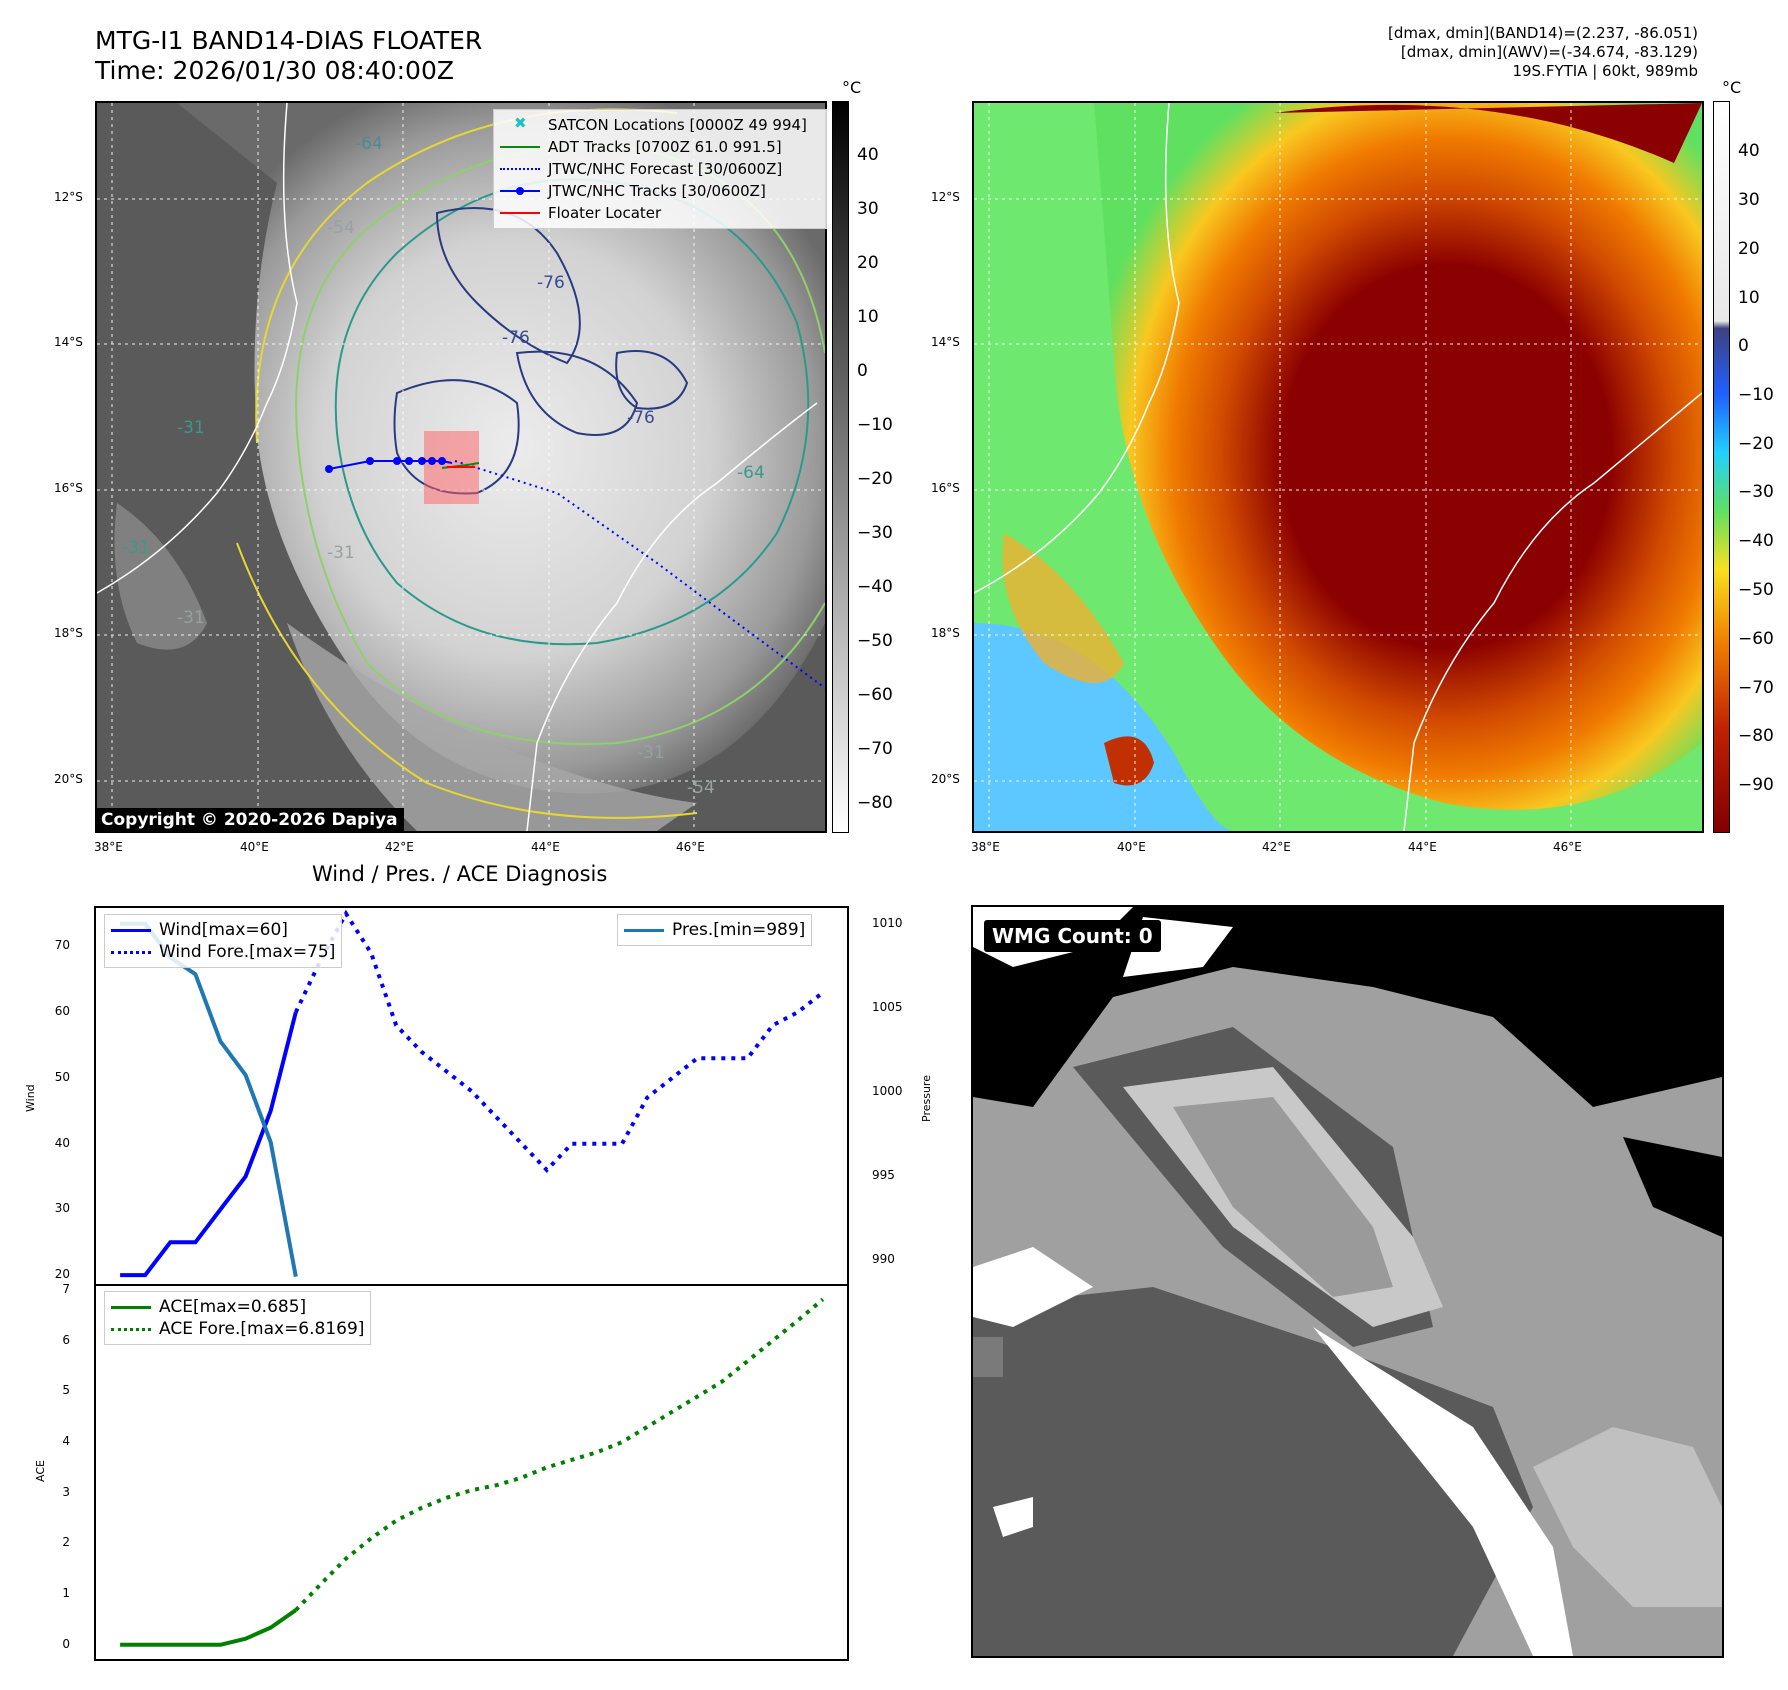 This screenshot has width=1788, height=1690. I want to click on legend-label: ACE Fore.[max=6.8169], so click(262, 1329).